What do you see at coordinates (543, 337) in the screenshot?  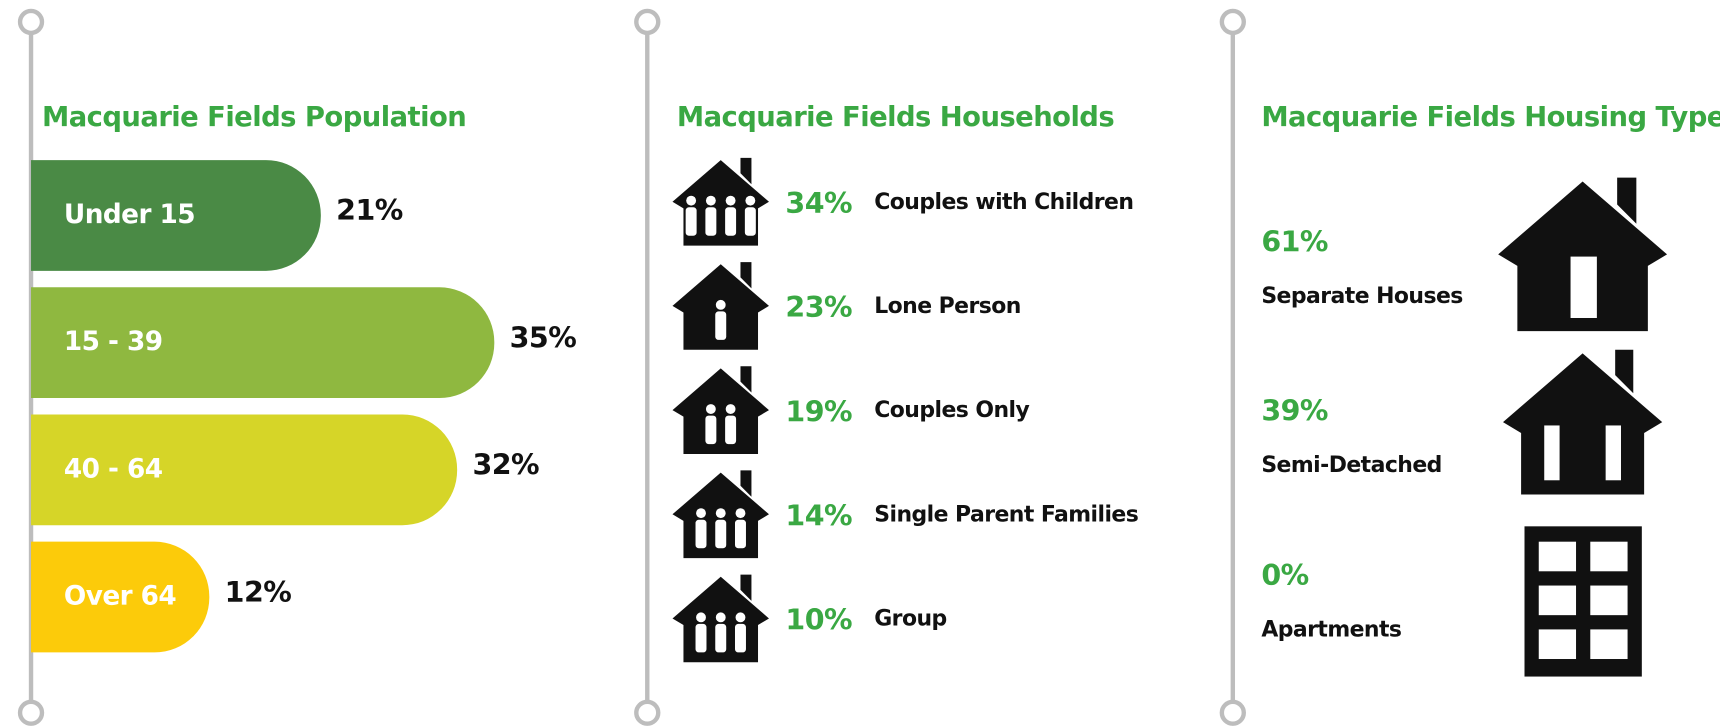 I see `value-label: 35%` at bounding box center [543, 337].